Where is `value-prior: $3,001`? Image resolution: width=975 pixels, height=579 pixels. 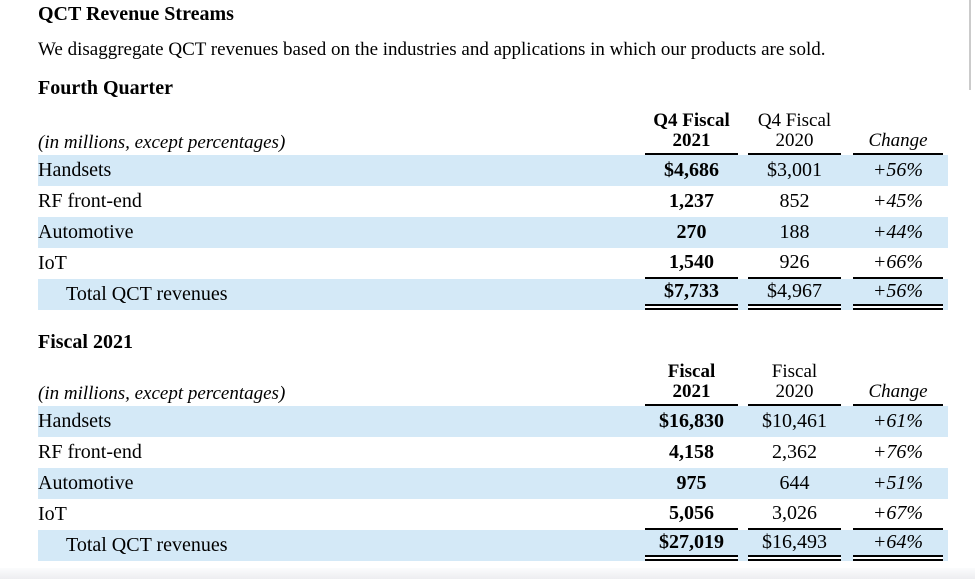
value-prior: $3,001 is located at coordinates (794, 170).